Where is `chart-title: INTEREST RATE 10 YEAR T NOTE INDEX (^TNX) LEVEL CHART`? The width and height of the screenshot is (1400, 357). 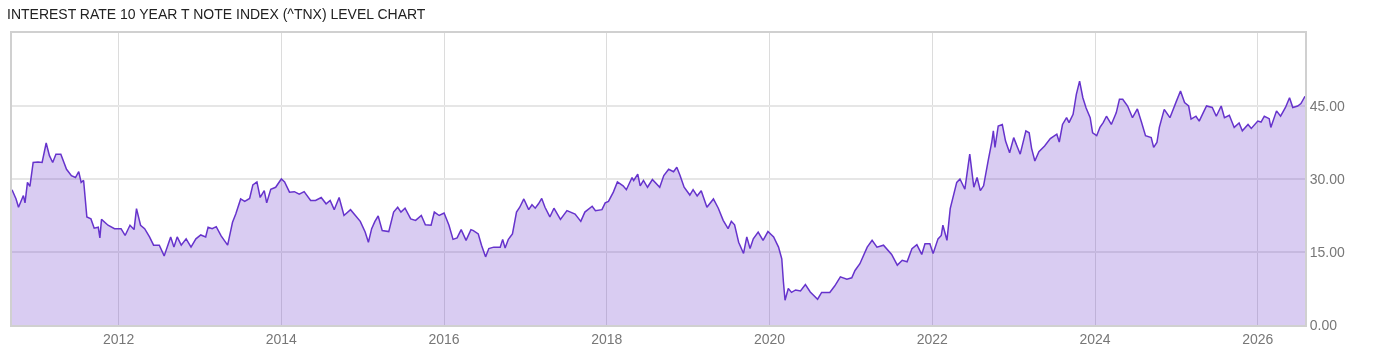
chart-title: INTEREST RATE 10 YEAR T NOTE INDEX (^TNX) LEVEL CHART is located at coordinates (216, 13).